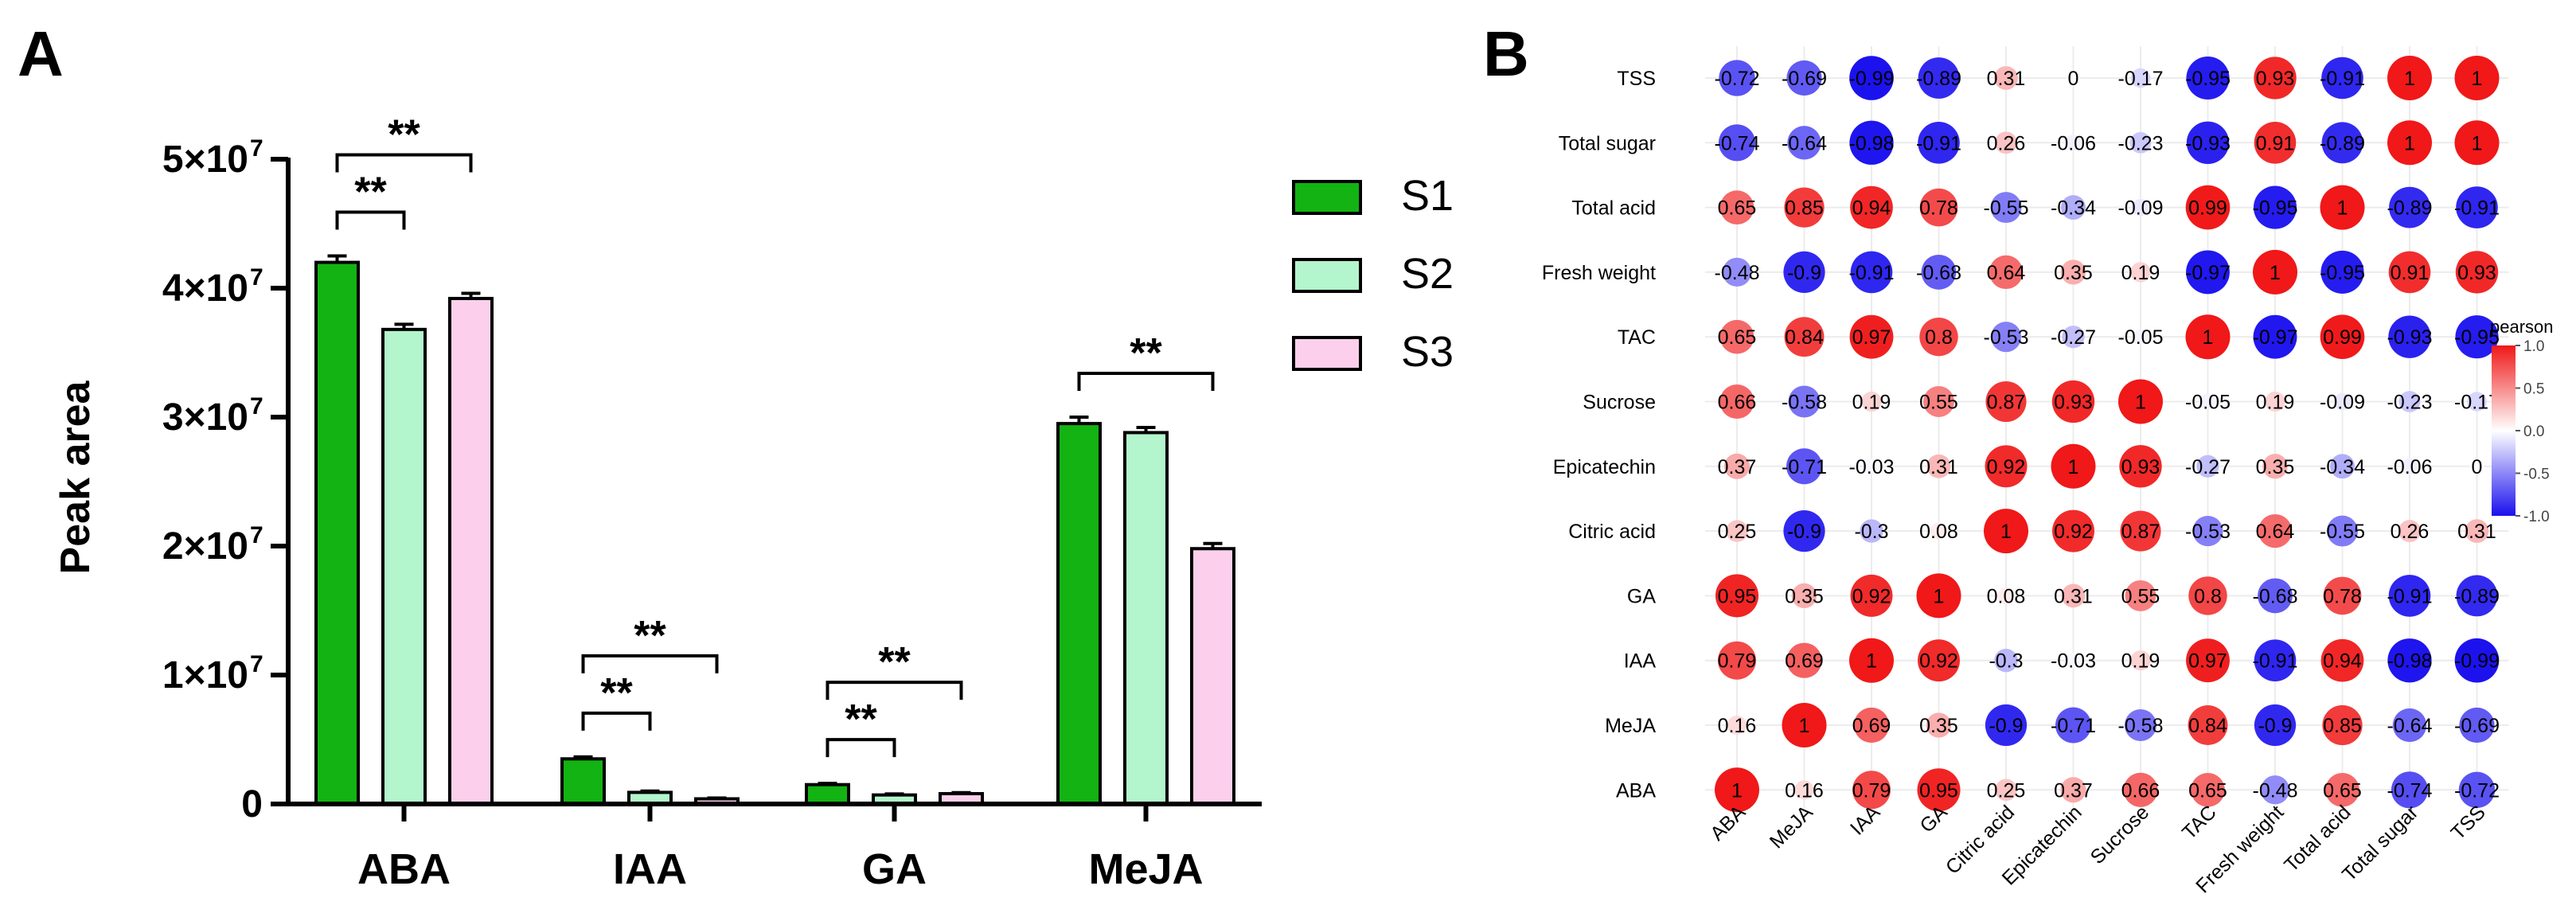 This screenshot has height=921, width=2576. I want to click on legend-label: S3, so click(1427, 352).